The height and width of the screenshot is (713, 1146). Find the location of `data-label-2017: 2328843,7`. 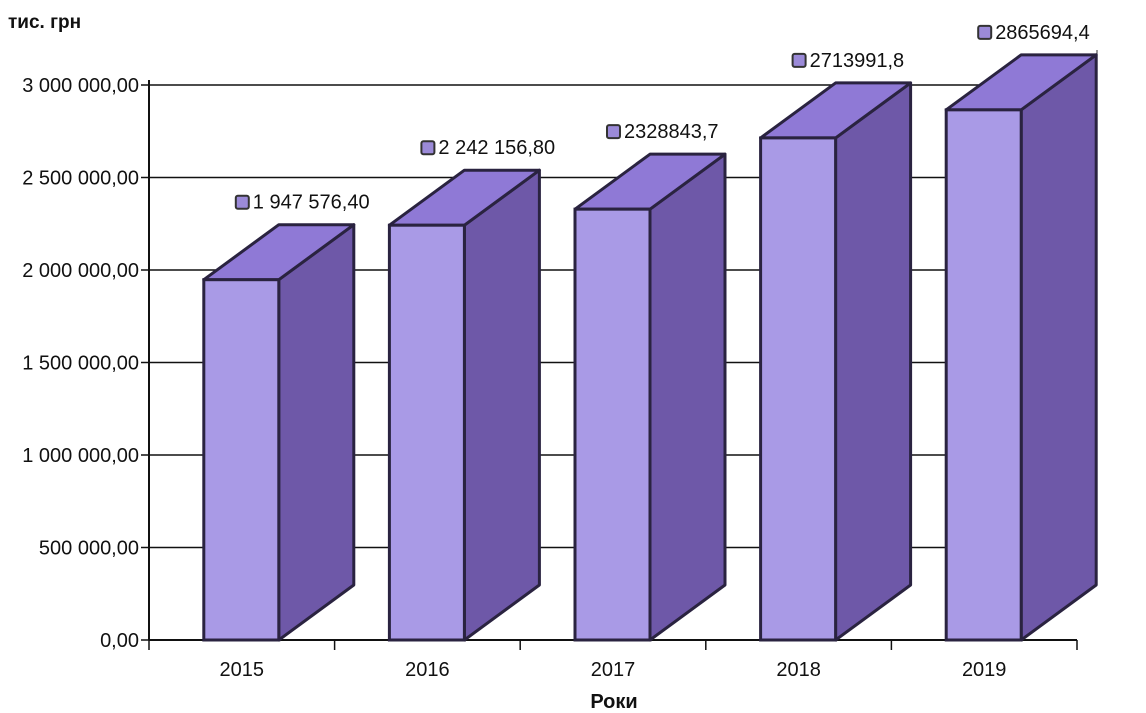

data-label-2017: 2328843,7 is located at coordinates (662, 132).